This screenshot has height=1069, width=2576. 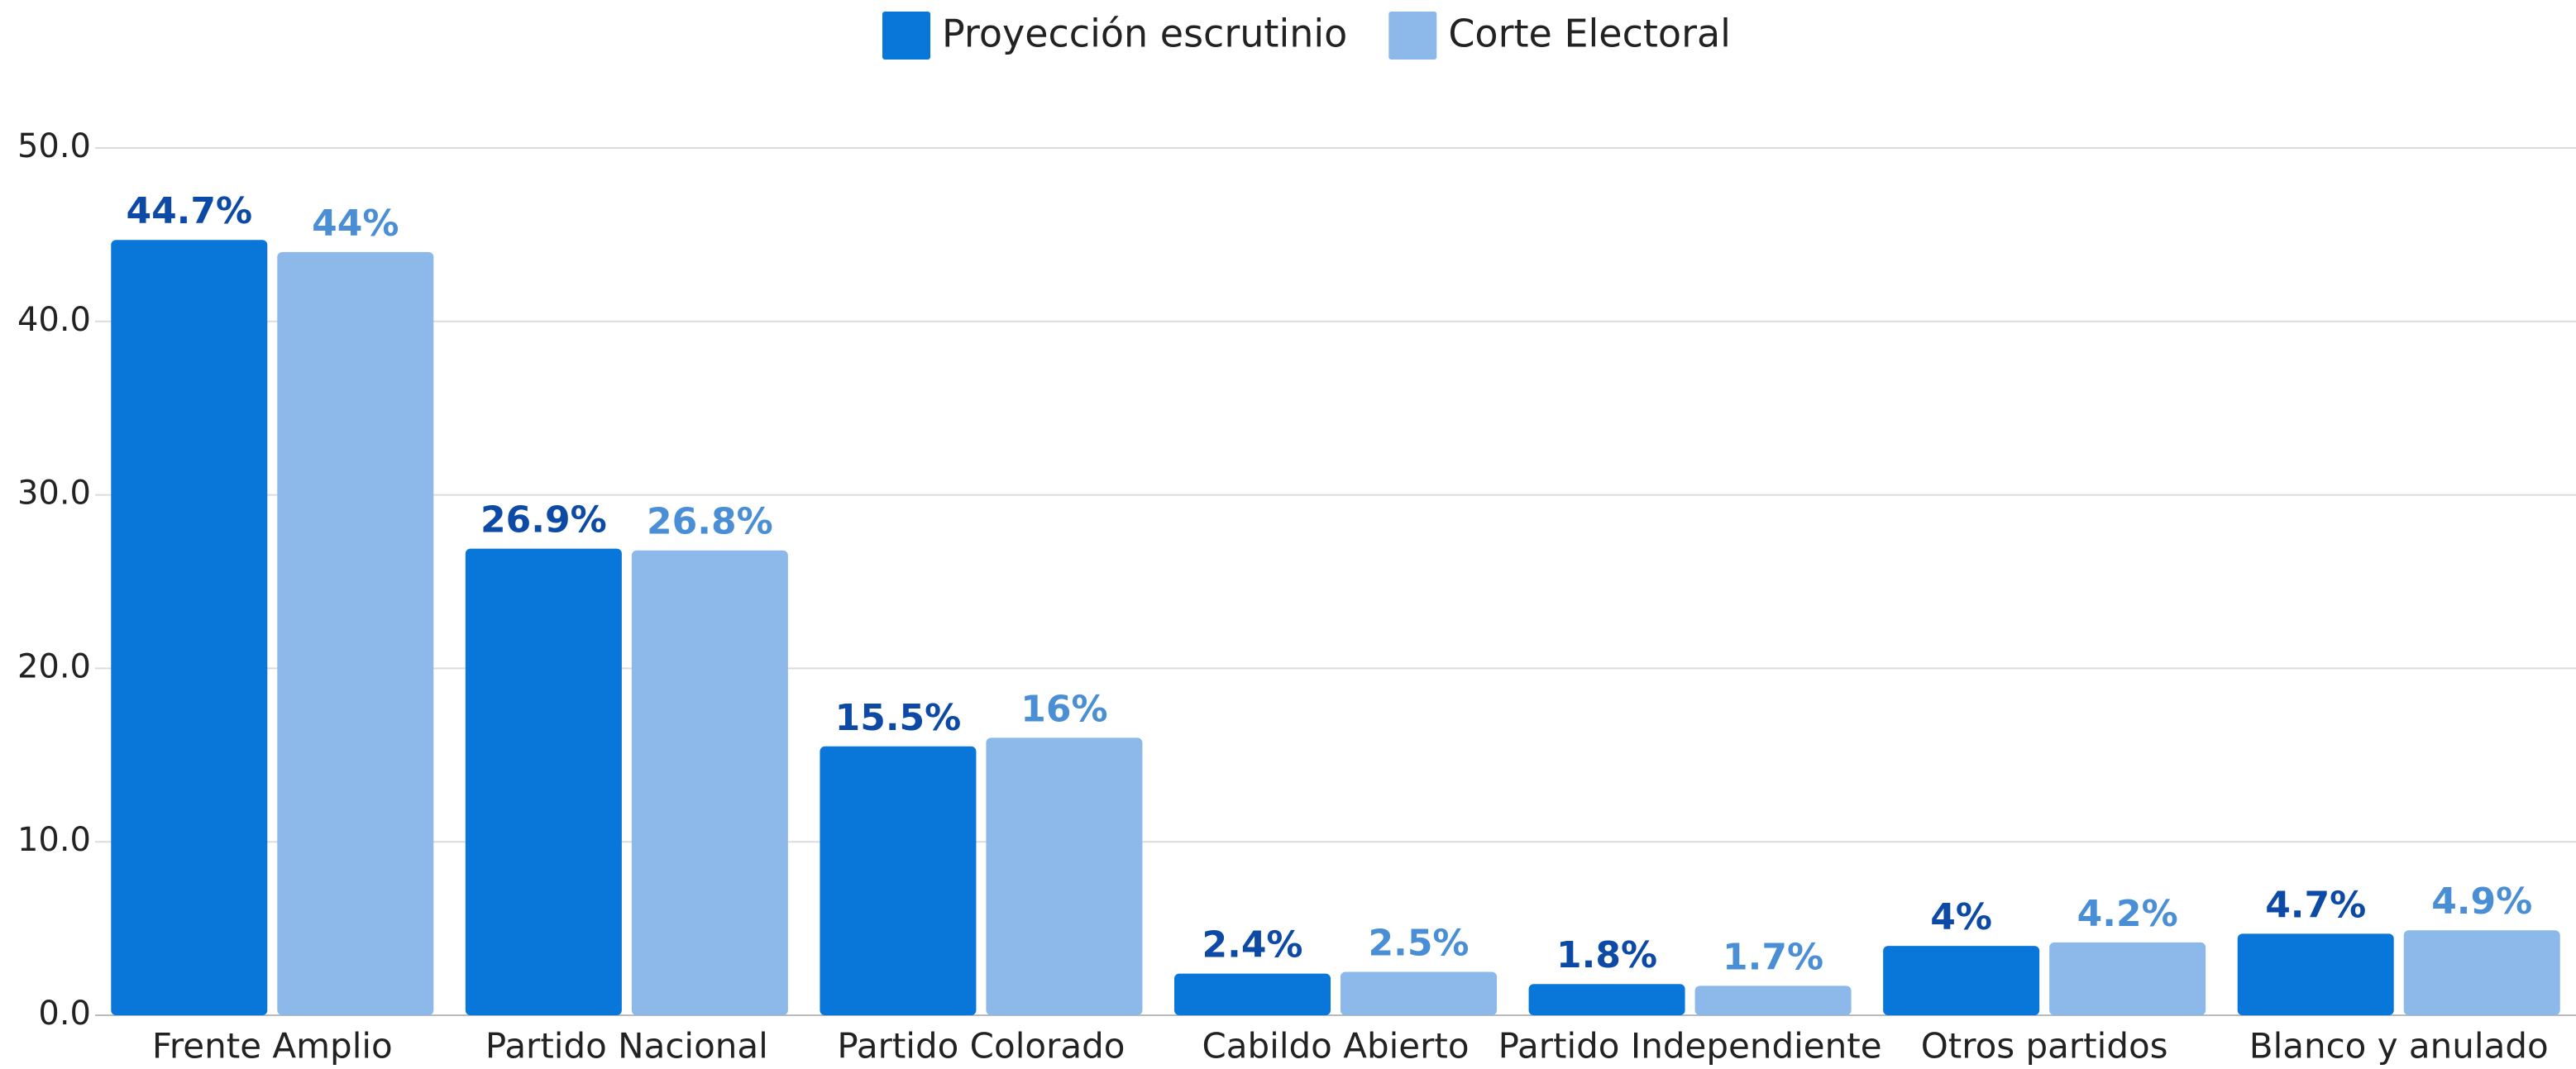 I want to click on value-label: 15.5%, so click(x=898, y=718).